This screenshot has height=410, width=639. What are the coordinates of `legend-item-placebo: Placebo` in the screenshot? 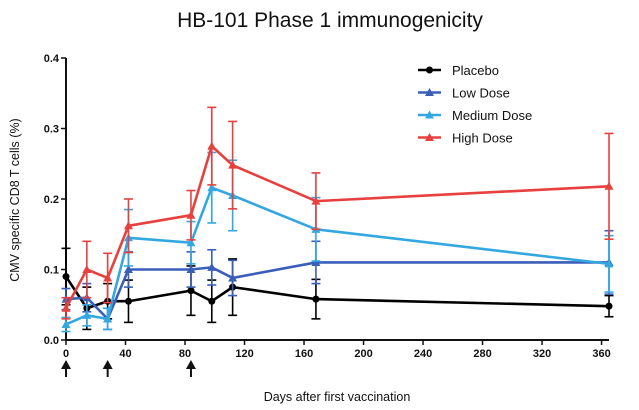 It's located at (458, 70).